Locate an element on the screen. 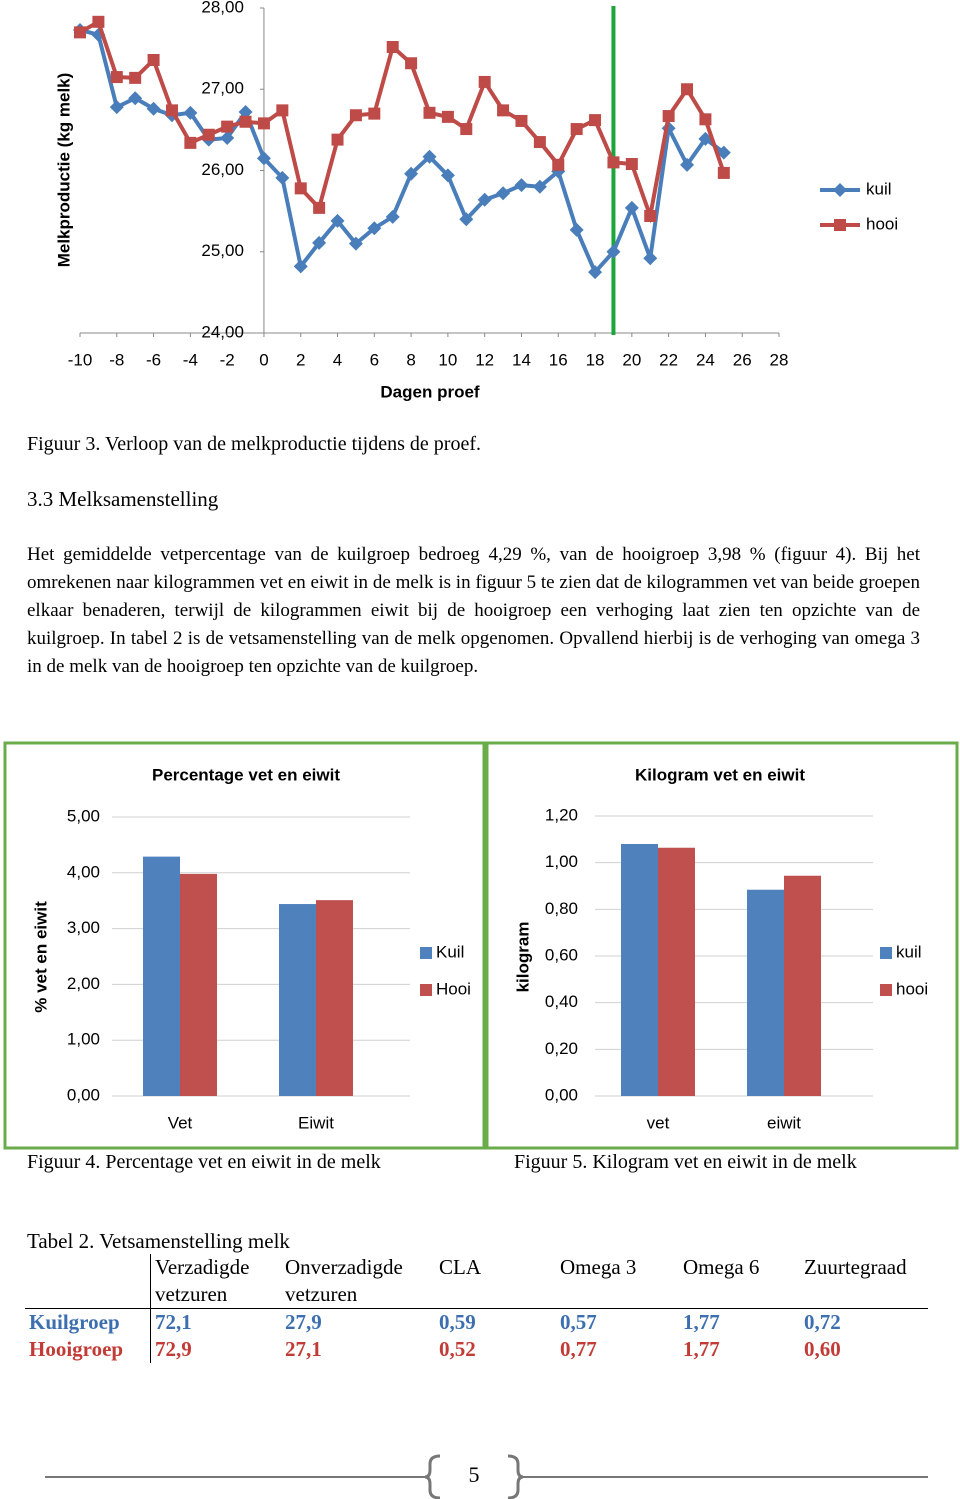 The height and width of the screenshot is (1499, 960). x-tick-label: 26 is located at coordinates (742, 359).